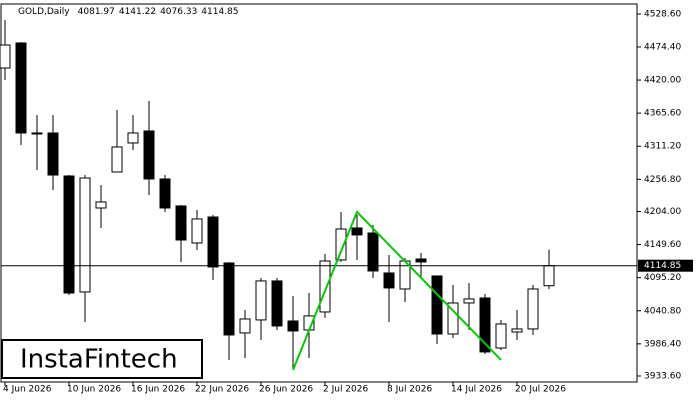 Image resolution: width=700 pixels, height=400 pixels. I want to click on logo-box, so click(102, 359).